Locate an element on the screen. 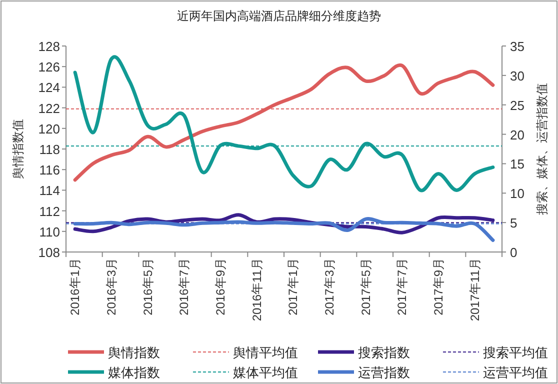  y2-tick-label: 30 is located at coordinates (517, 76).